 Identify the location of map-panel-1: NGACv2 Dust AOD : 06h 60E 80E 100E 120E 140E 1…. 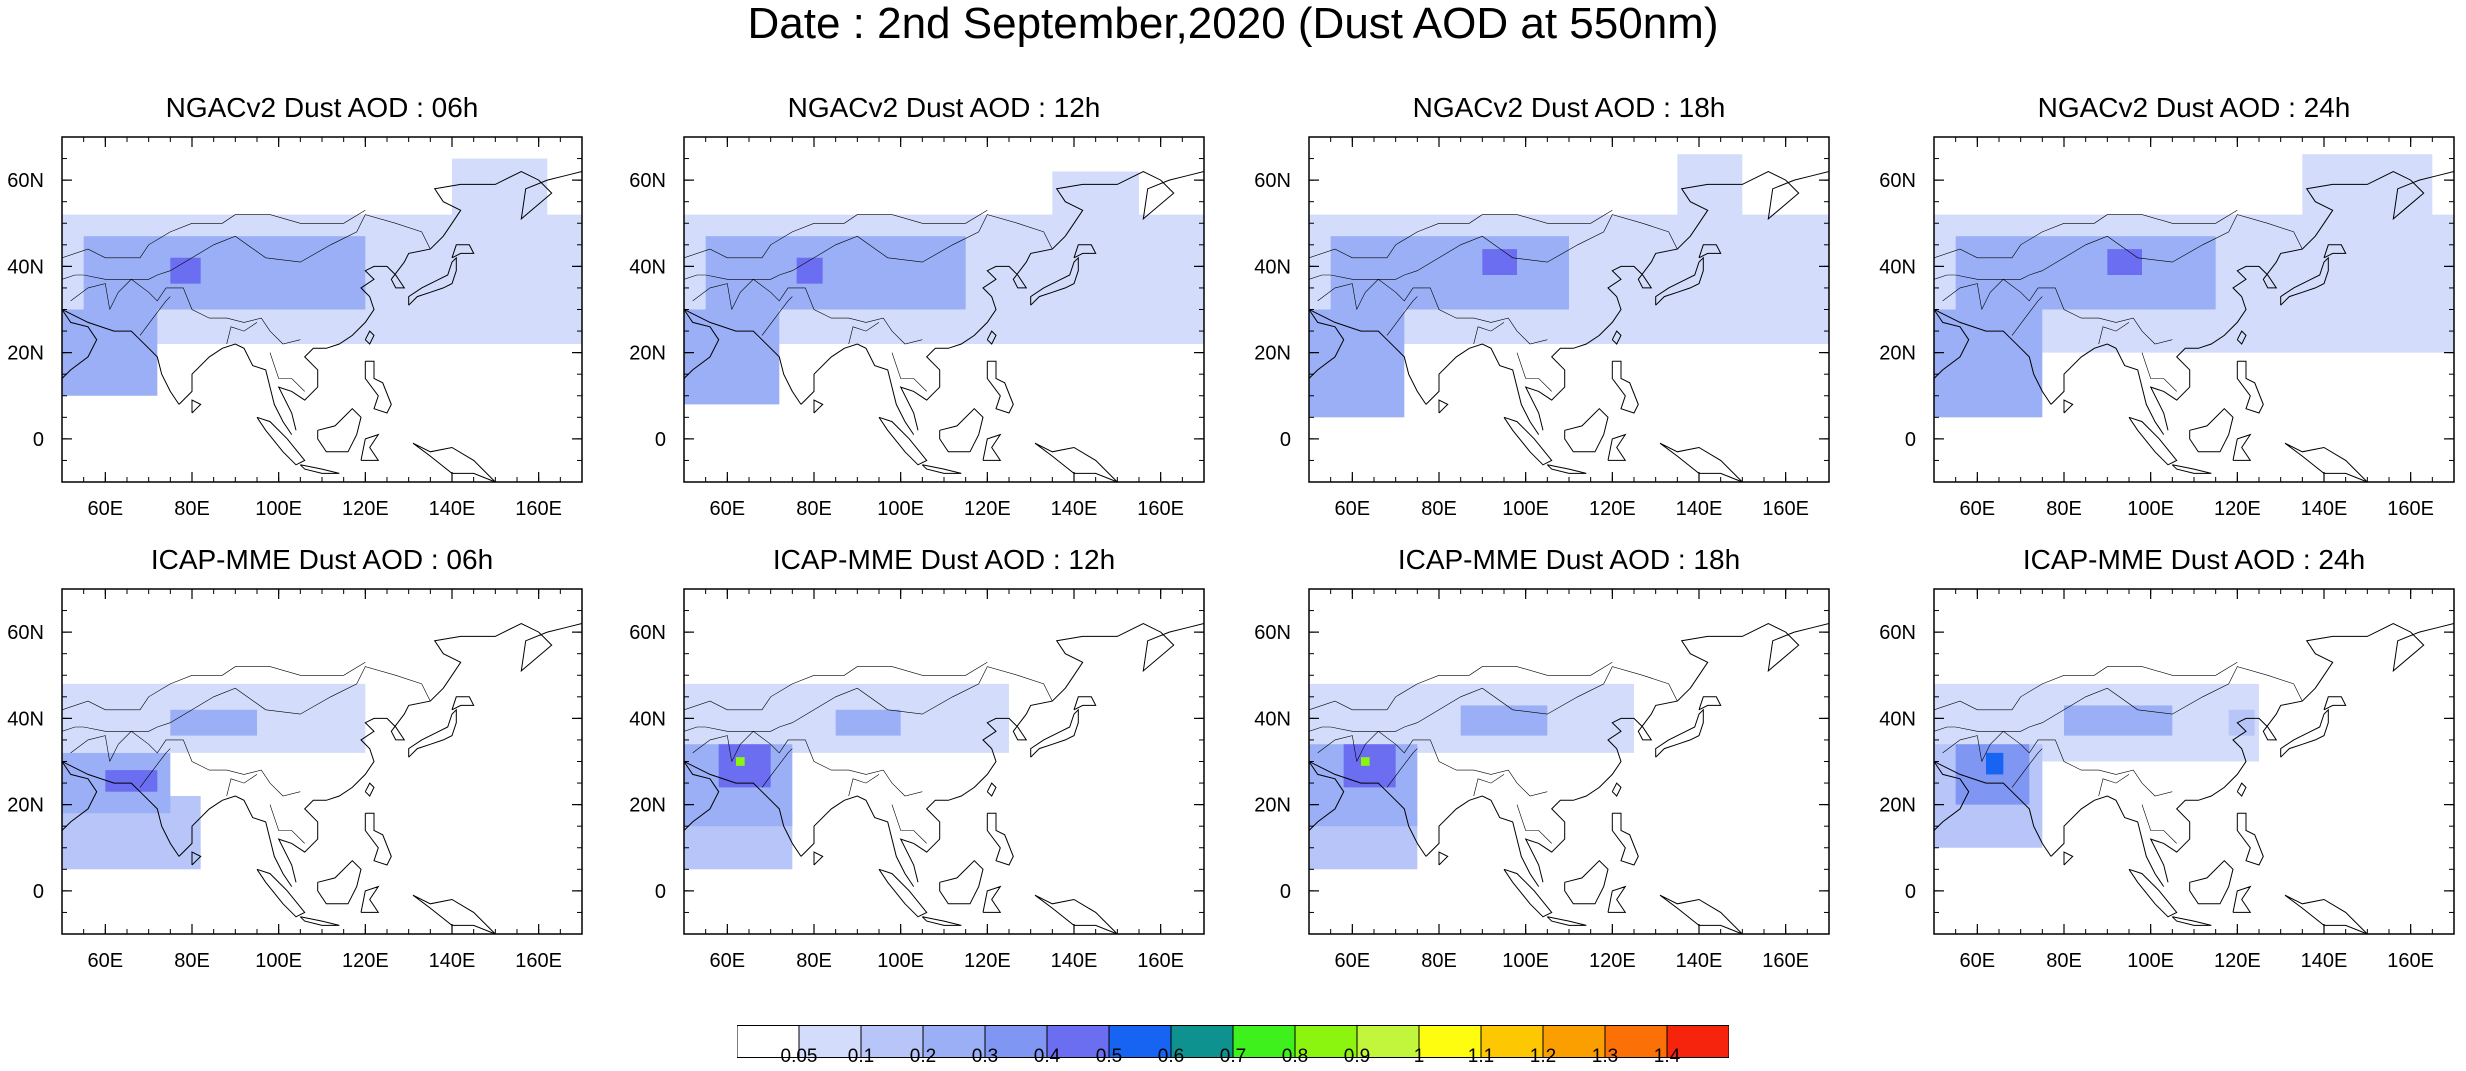
(311, 318).